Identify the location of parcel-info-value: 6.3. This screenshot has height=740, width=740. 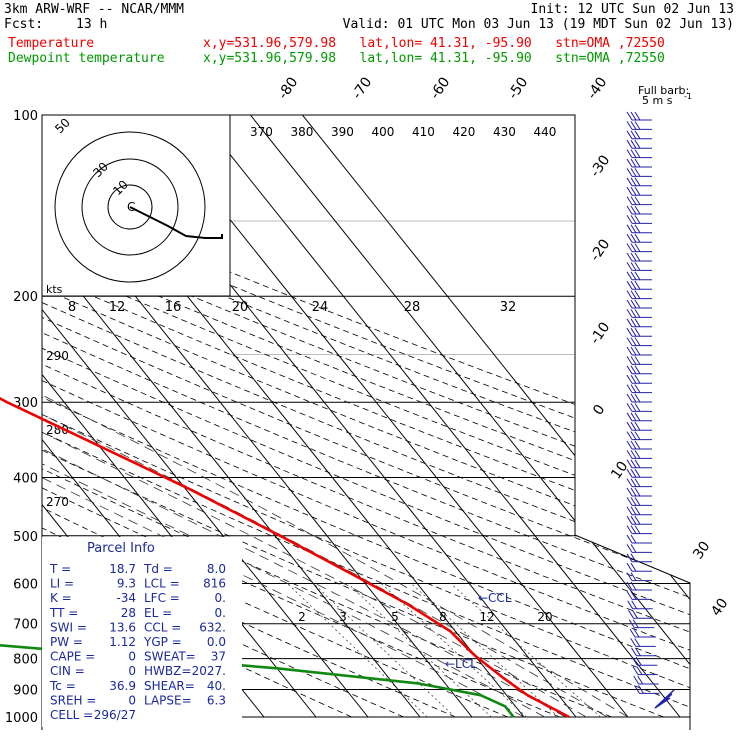
(216, 700).